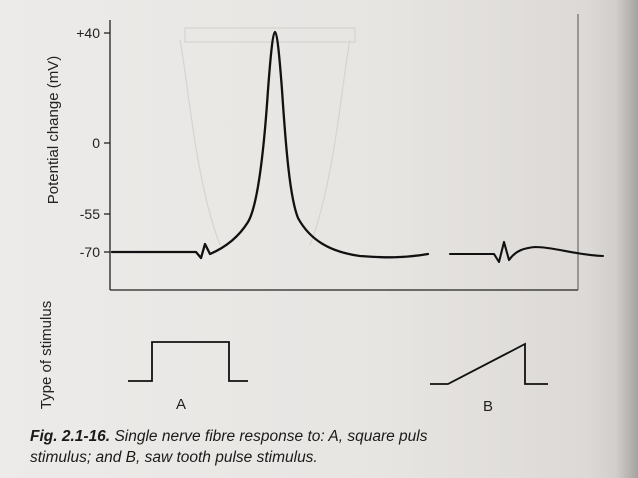 This screenshot has height=478, width=638. I want to click on caption-figure-id: Fig. 2.1-16., so click(70, 436).